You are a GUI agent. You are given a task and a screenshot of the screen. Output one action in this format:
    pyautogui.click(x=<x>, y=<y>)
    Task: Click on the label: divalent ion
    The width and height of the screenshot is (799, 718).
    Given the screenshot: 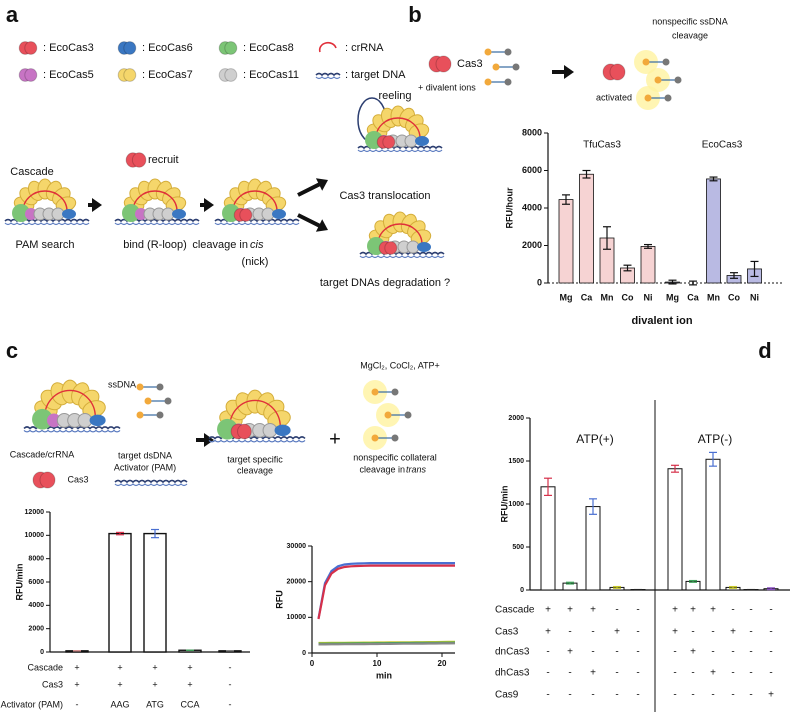 What is the action you would take?
    pyautogui.click(x=661, y=321)
    